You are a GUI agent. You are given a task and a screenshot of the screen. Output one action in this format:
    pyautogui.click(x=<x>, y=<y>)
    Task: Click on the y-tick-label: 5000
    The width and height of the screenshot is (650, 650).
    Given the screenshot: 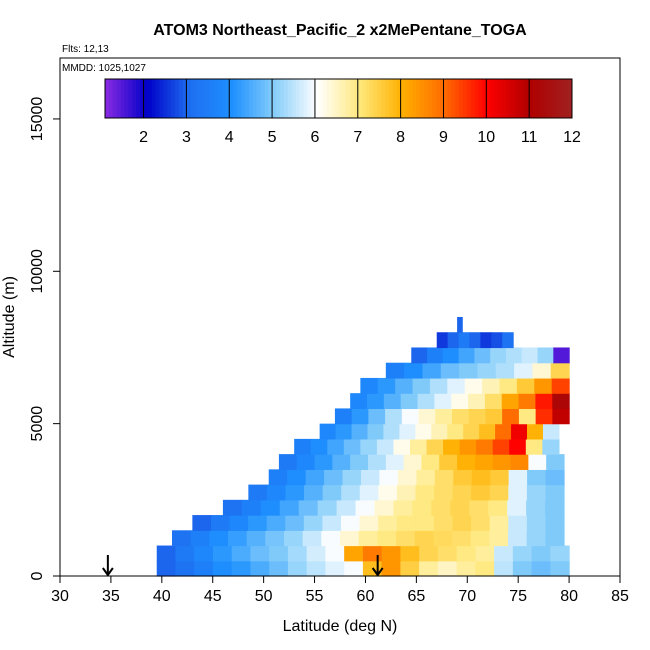 What is the action you would take?
    pyautogui.click(x=37, y=424)
    